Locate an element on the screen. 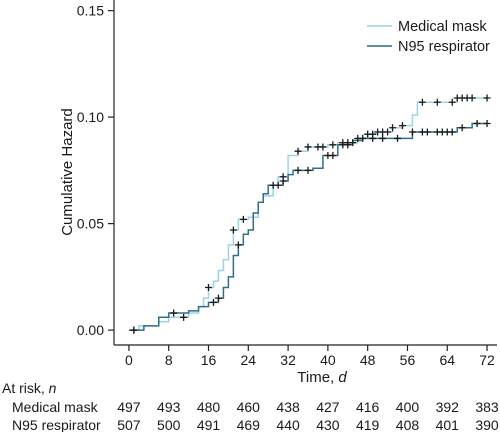 The height and width of the screenshot is (432, 500). x-tick-label: 48 is located at coordinates (368, 360).